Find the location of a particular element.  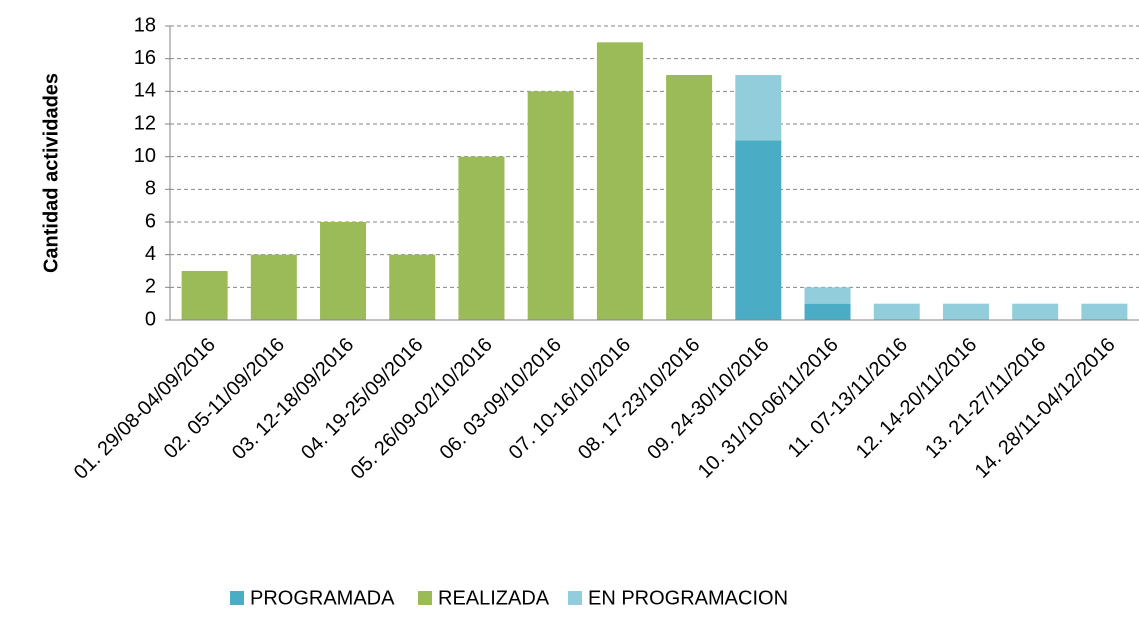

x-tick-label: 03. 12-18/09/2016 is located at coordinates (293, 399).